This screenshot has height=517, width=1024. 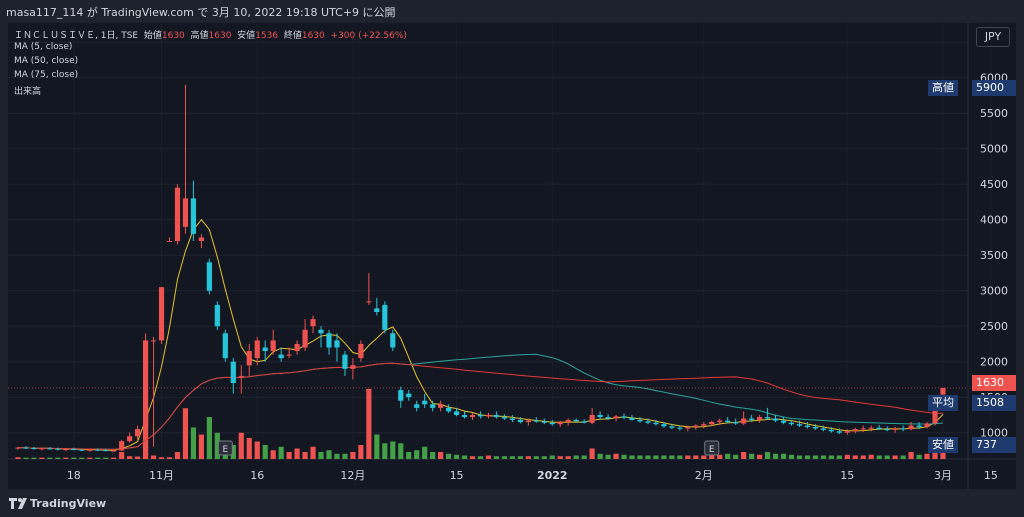 What do you see at coordinates (28, 92) in the screenshot?
I see `indicator-volume: 出来高` at bounding box center [28, 92].